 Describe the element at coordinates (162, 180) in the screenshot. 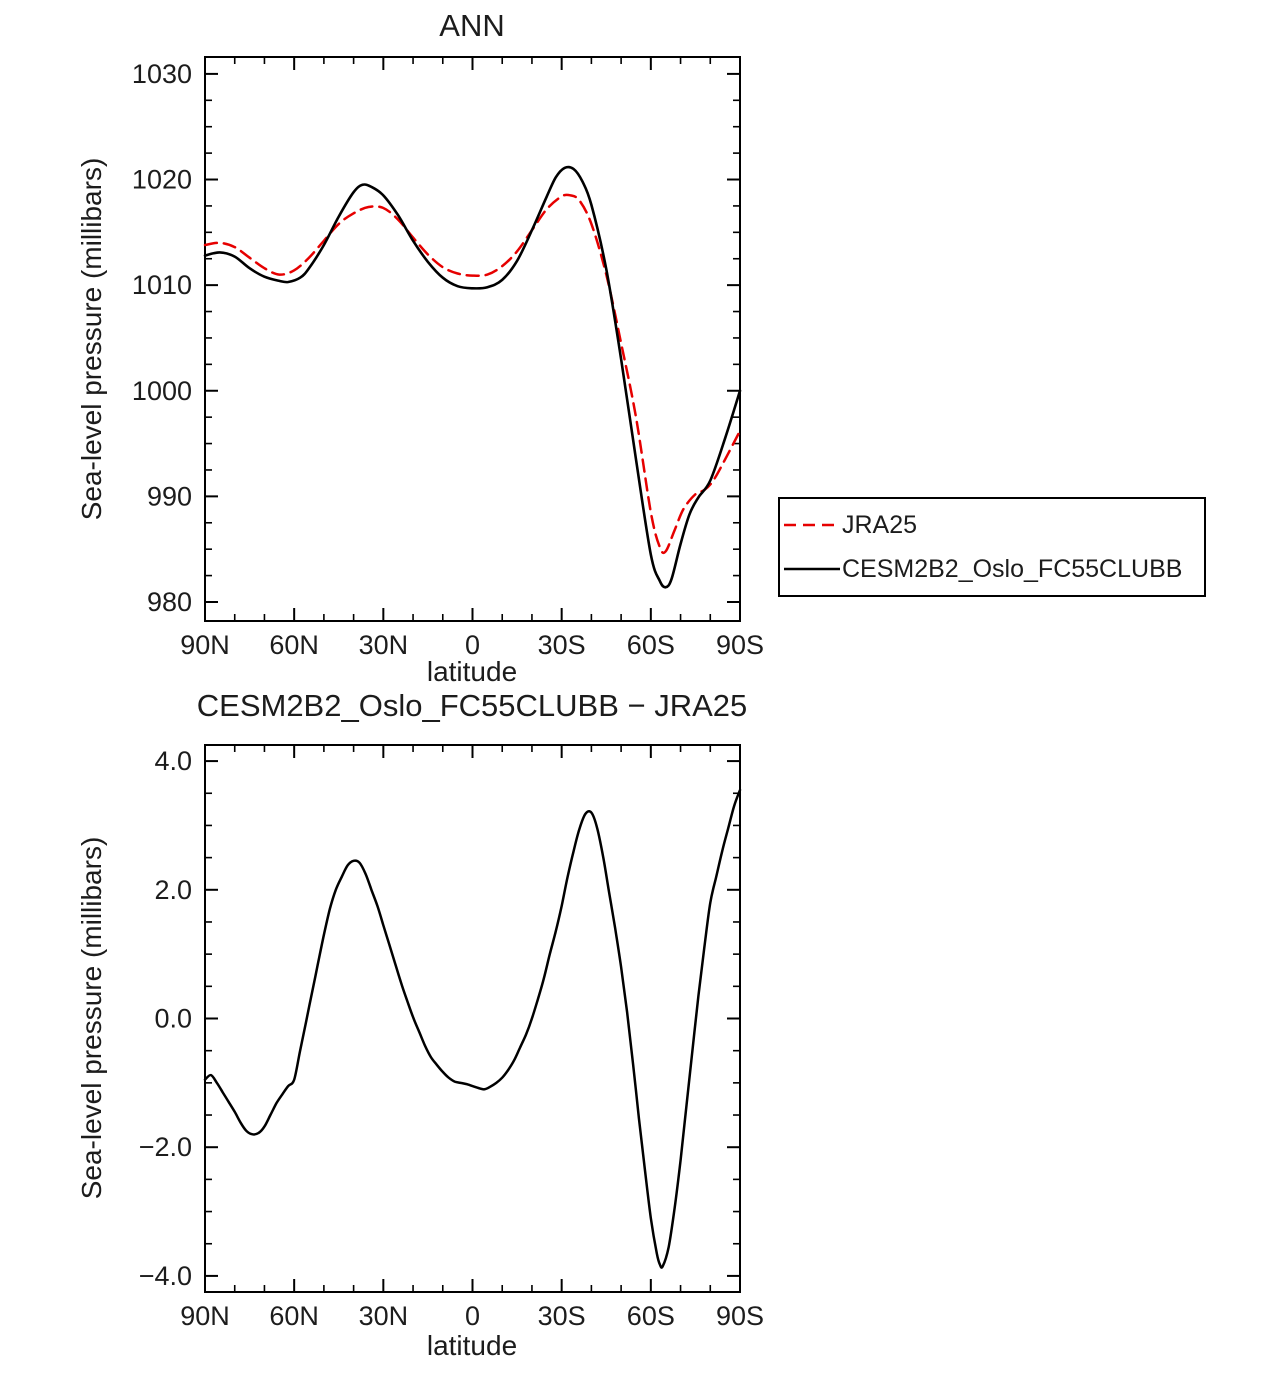

I see `svg-text: 1020` at that location.